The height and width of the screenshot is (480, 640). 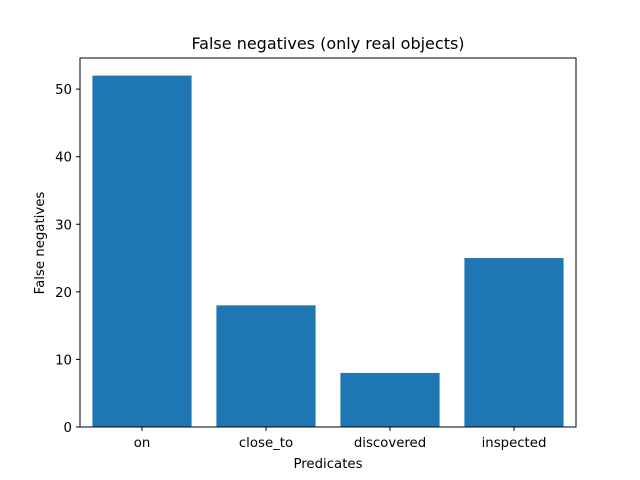 I want to click on y-axis: 0 10 20 30 40 50, so click(x=67, y=259).